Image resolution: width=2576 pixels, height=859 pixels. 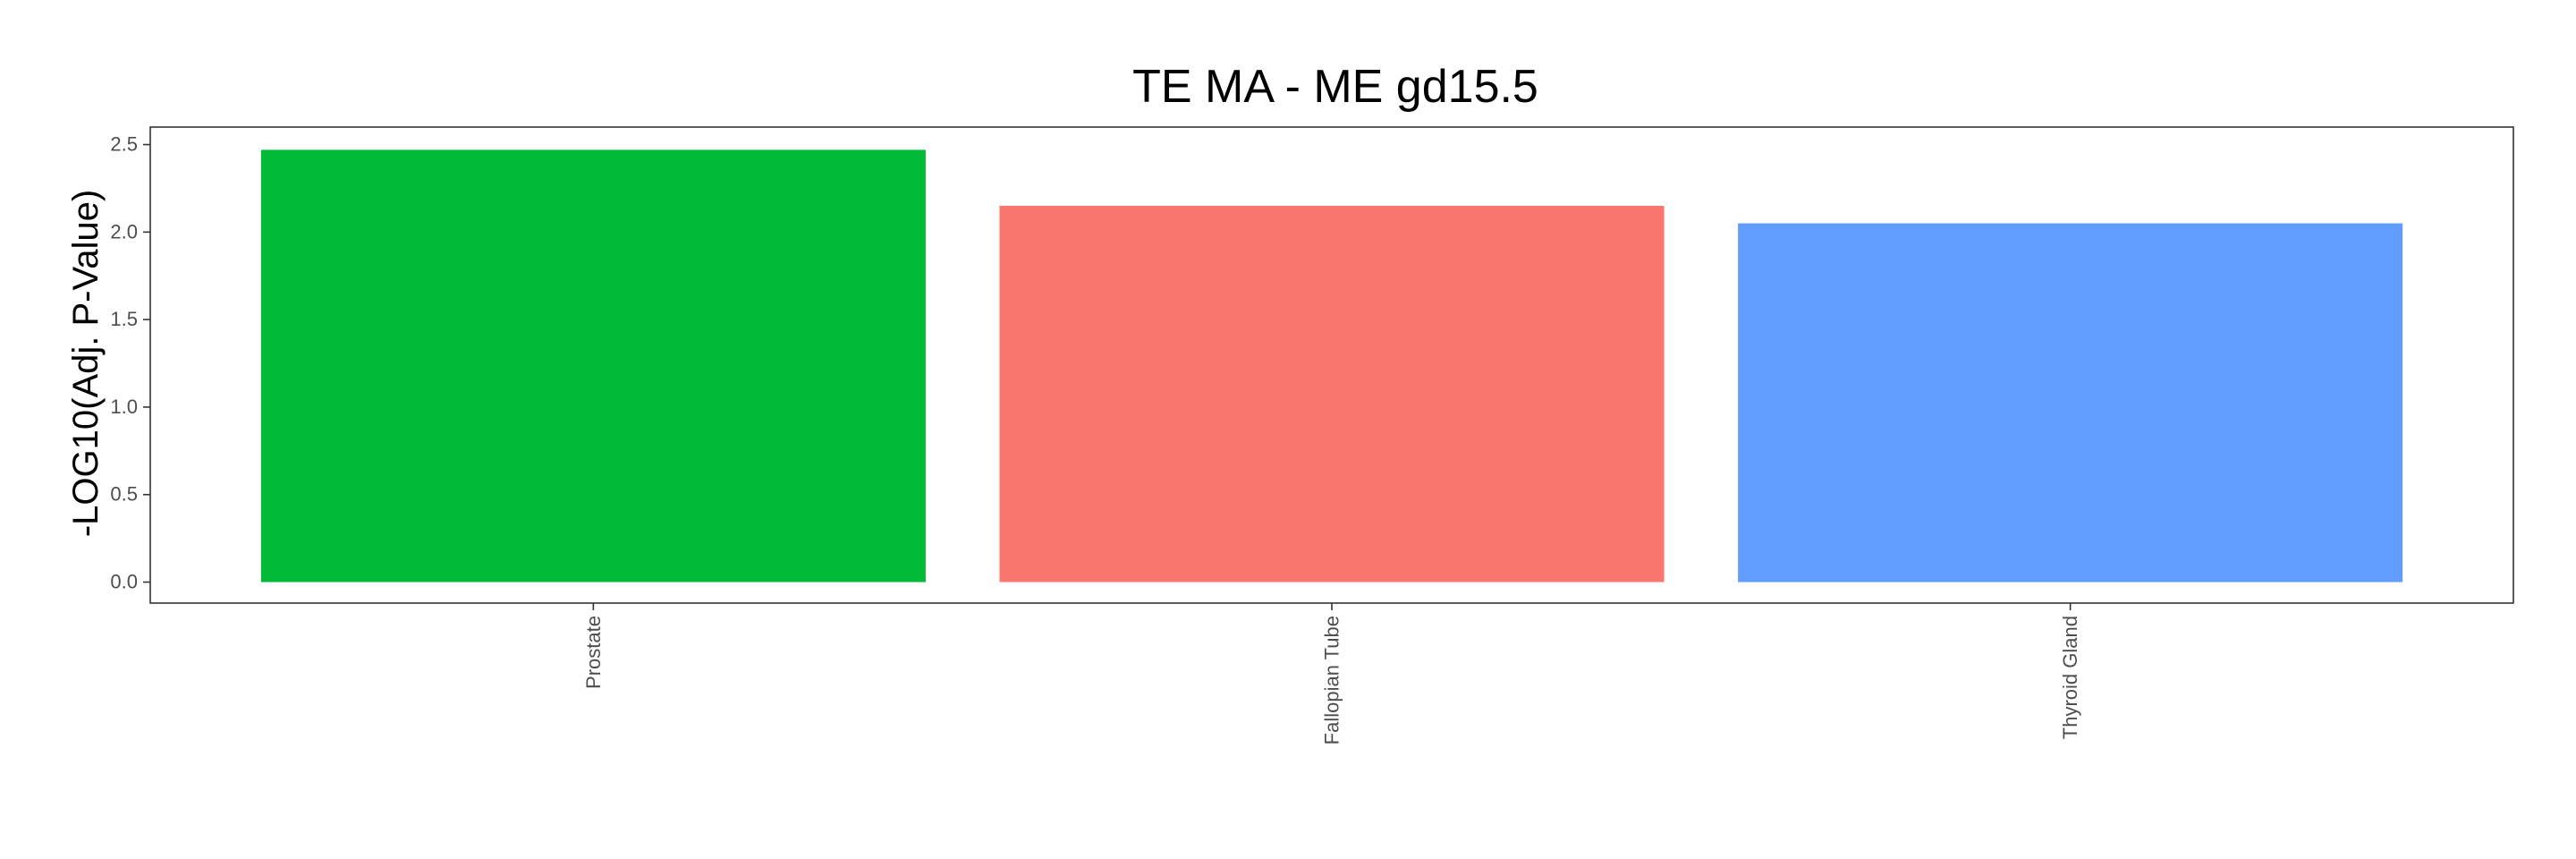 I want to click on bar-thyroid-gland, so click(x=2070, y=403).